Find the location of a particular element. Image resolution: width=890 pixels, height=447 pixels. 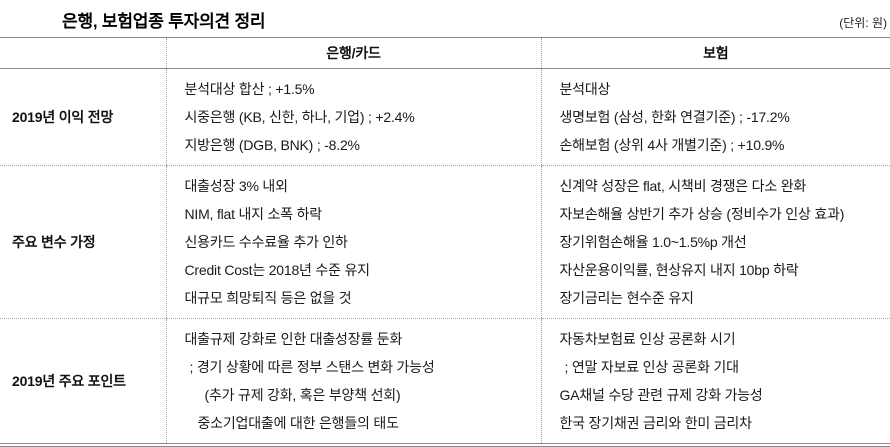

unit-label: (단위: 원) is located at coordinates (863, 23).